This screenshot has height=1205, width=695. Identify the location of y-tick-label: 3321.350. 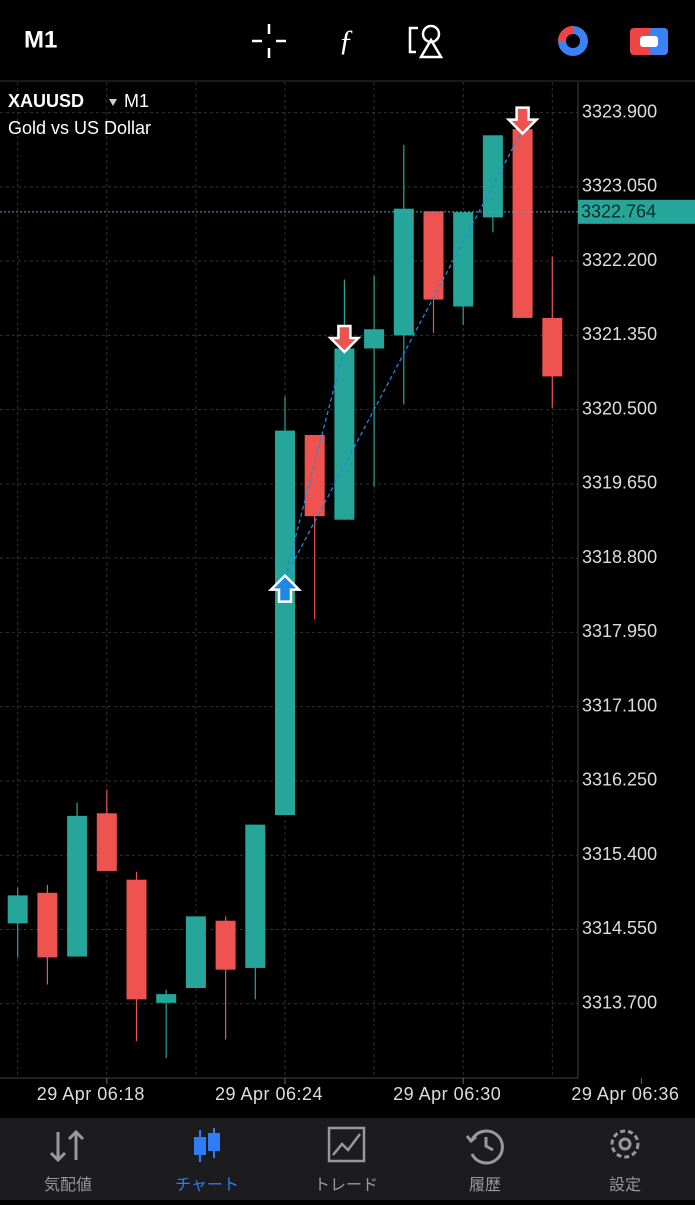
(619, 334).